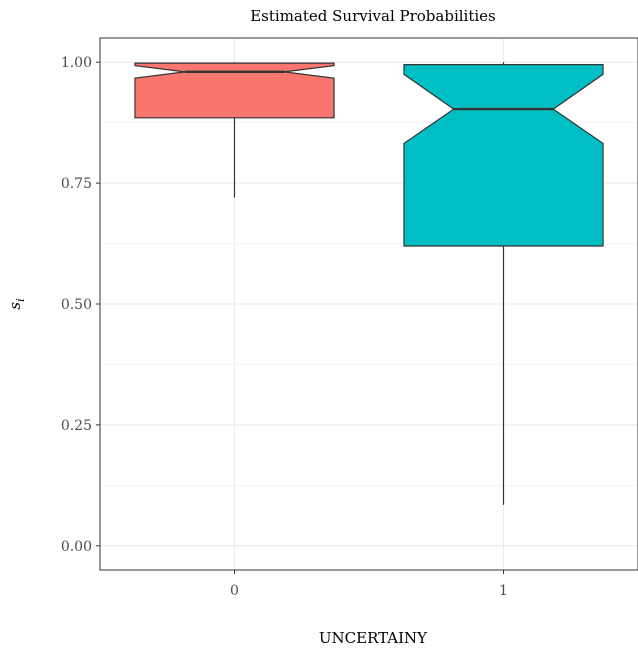  Describe the element at coordinates (76, 305) in the screenshot. I see `y-tick-label: 0.50` at that location.